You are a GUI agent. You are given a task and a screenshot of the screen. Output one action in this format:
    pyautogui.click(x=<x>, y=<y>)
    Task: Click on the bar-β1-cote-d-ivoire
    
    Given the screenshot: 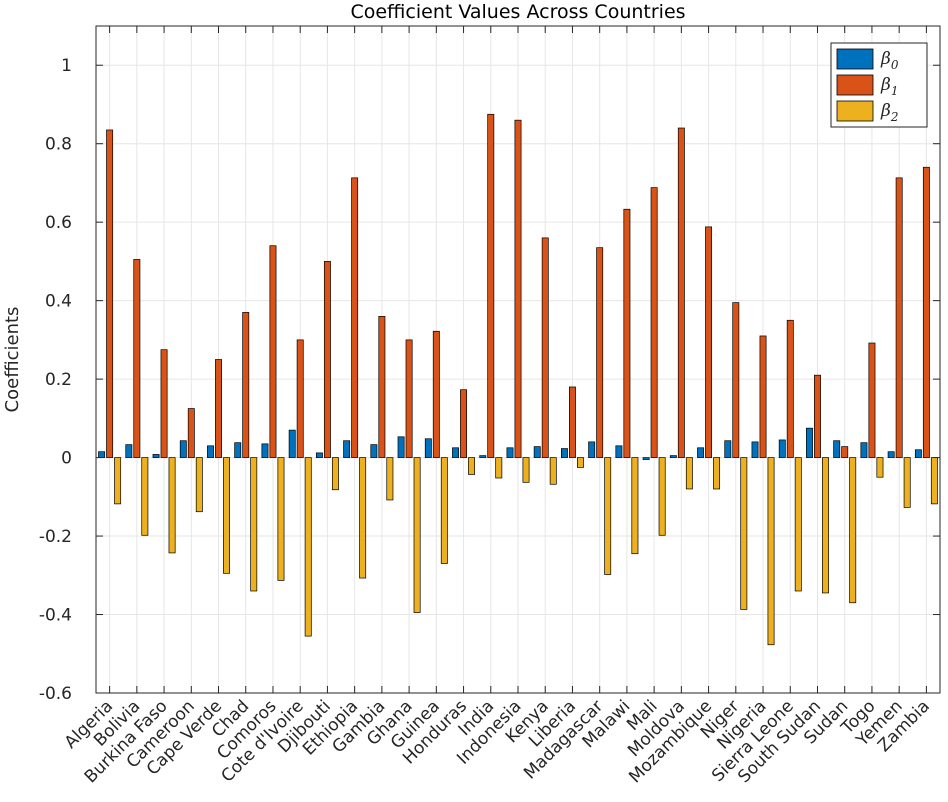 What is the action you would take?
    pyautogui.click(x=300, y=398)
    